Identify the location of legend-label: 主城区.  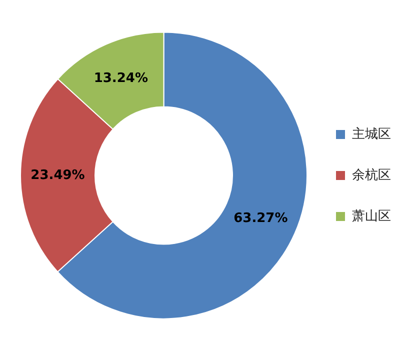
(371, 134).